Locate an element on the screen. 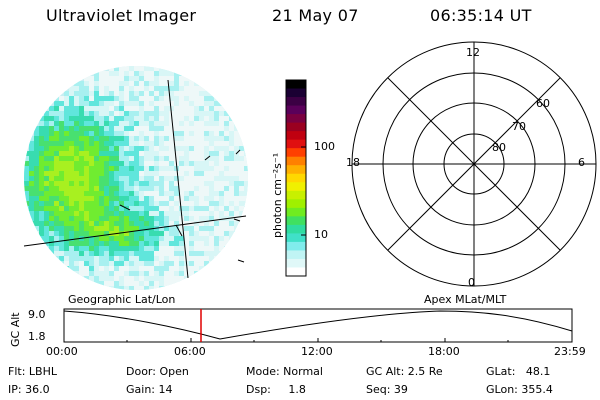  colorbar-tick-10: 10 is located at coordinates (321, 234).